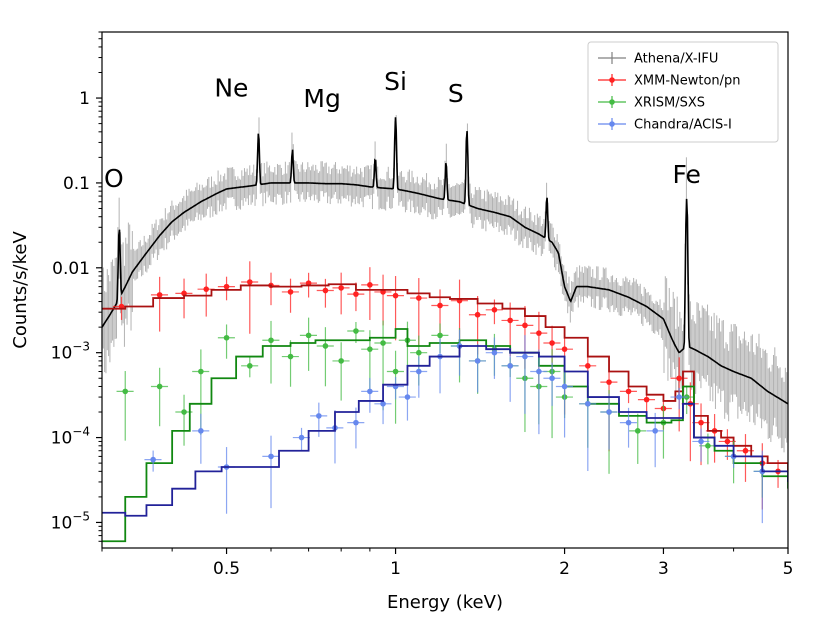 The height and width of the screenshot is (623, 830). What do you see at coordinates (447, 563) in the screenshot?
I see `x-axis: 0.5 1 2 3 5` at bounding box center [447, 563].